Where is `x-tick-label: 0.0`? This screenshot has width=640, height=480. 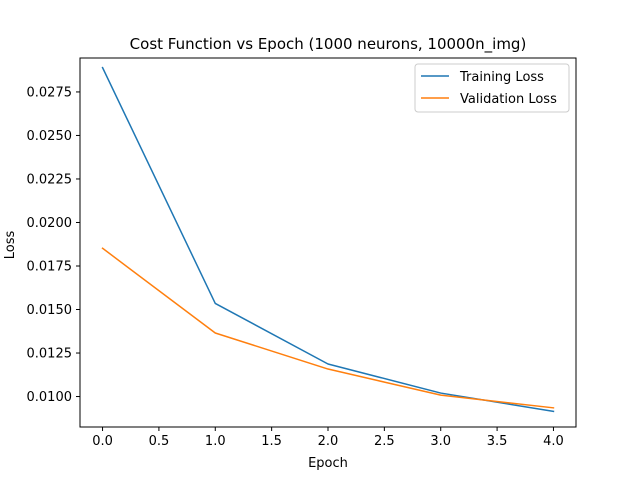
x-tick-label: 0.0 is located at coordinates (102, 441).